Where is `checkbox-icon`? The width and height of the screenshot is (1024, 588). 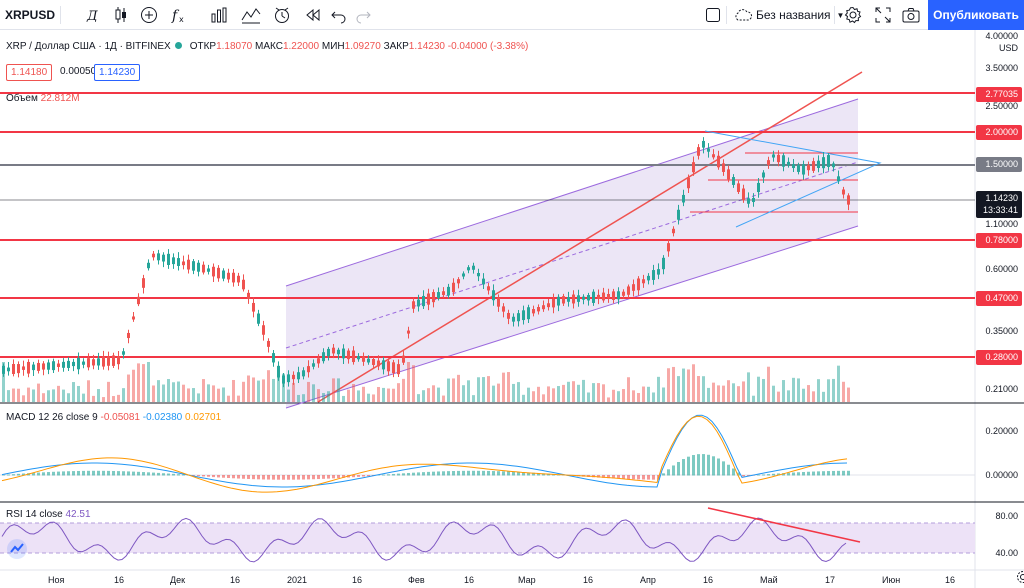 checkbox-icon is located at coordinates (713, 15).